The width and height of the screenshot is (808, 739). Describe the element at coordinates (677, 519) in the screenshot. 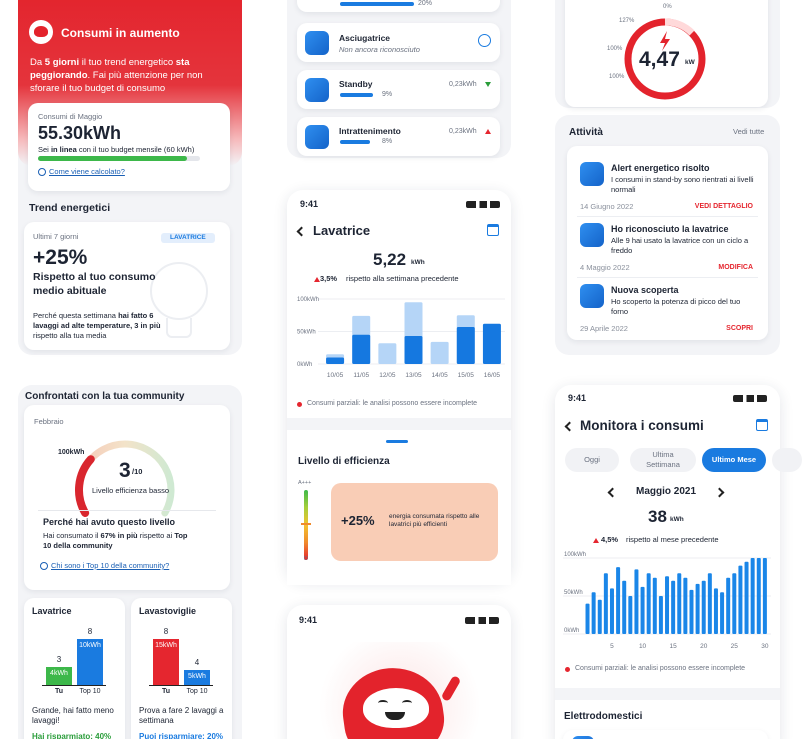

I see `total-unit: kWh` at that location.